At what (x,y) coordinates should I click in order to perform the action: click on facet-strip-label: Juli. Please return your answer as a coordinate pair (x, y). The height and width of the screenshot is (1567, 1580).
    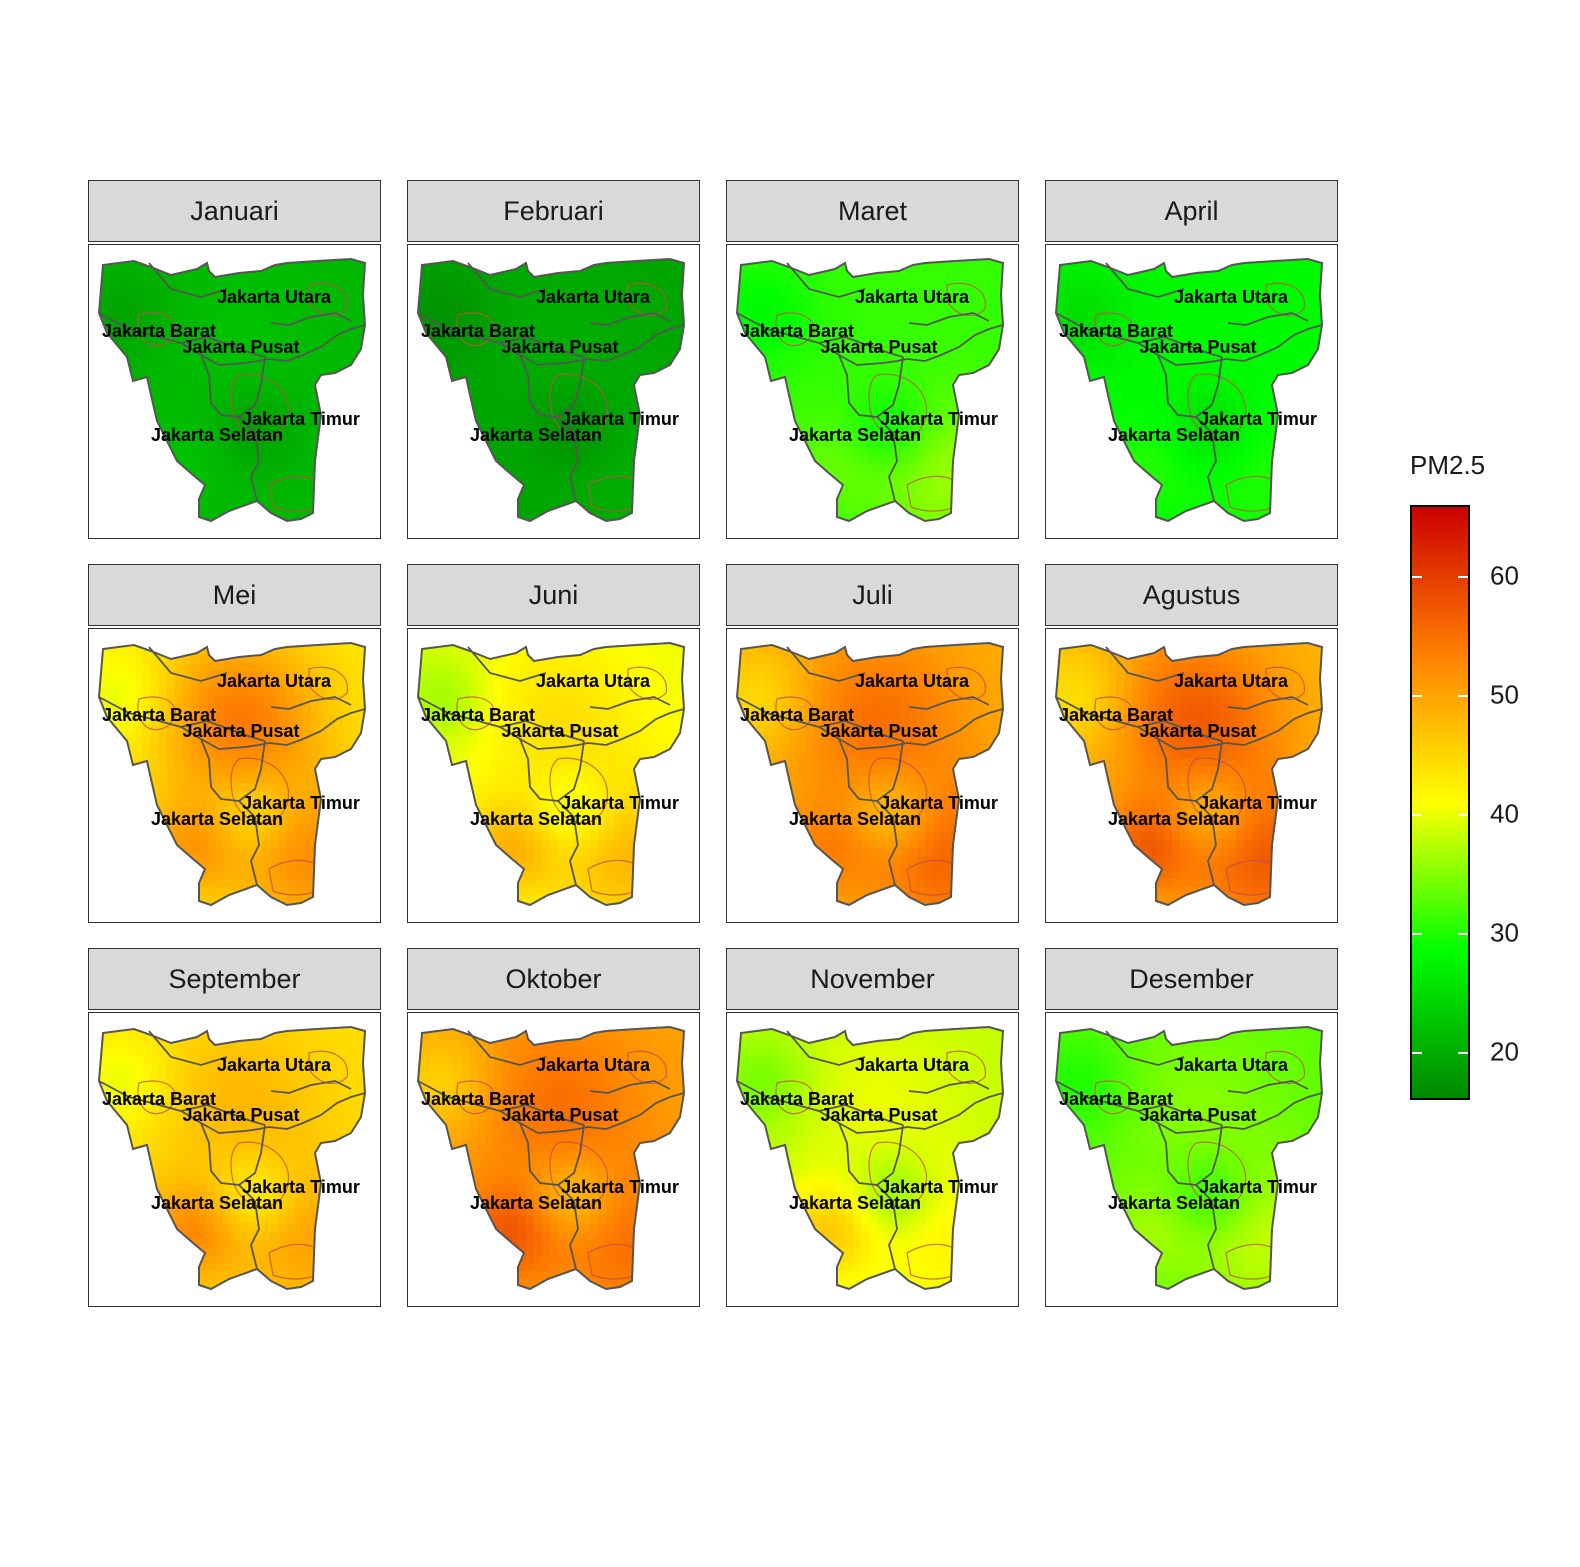
    Looking at the image, I should click on (872, 595).